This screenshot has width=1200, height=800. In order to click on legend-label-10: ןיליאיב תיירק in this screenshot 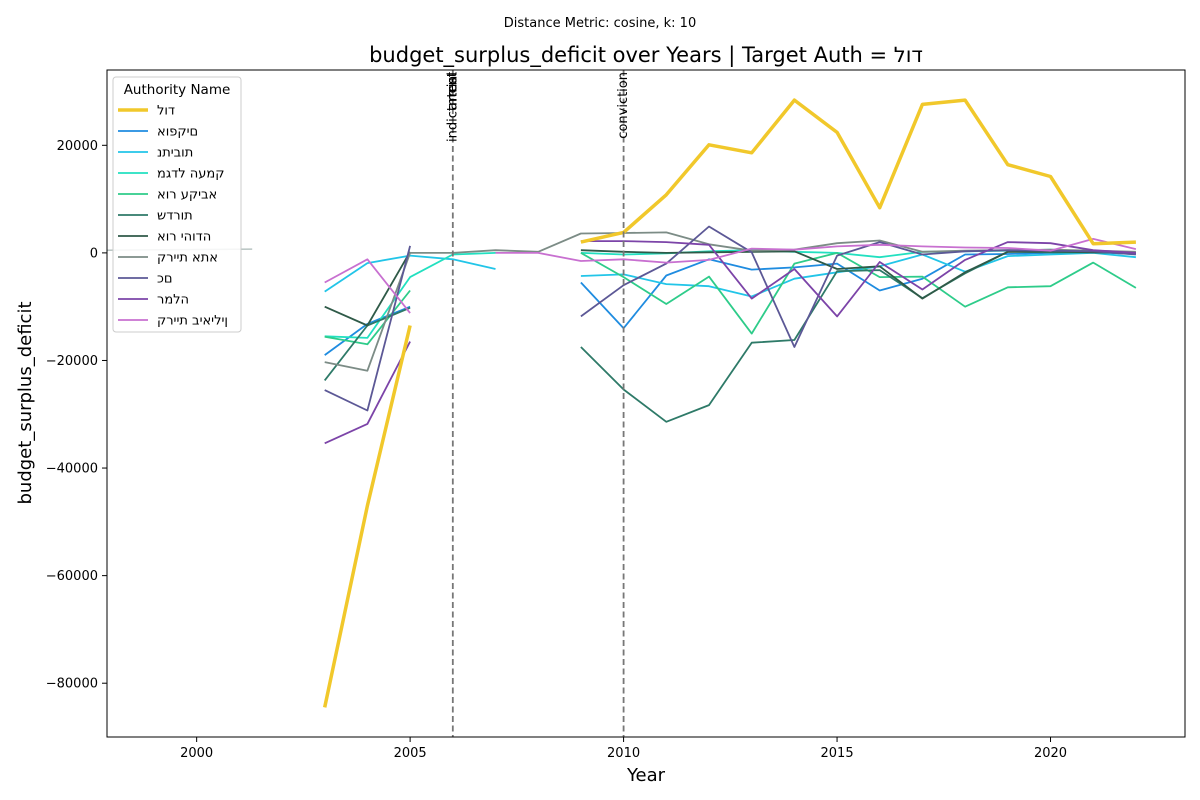, I will do `click(192, 321)`.